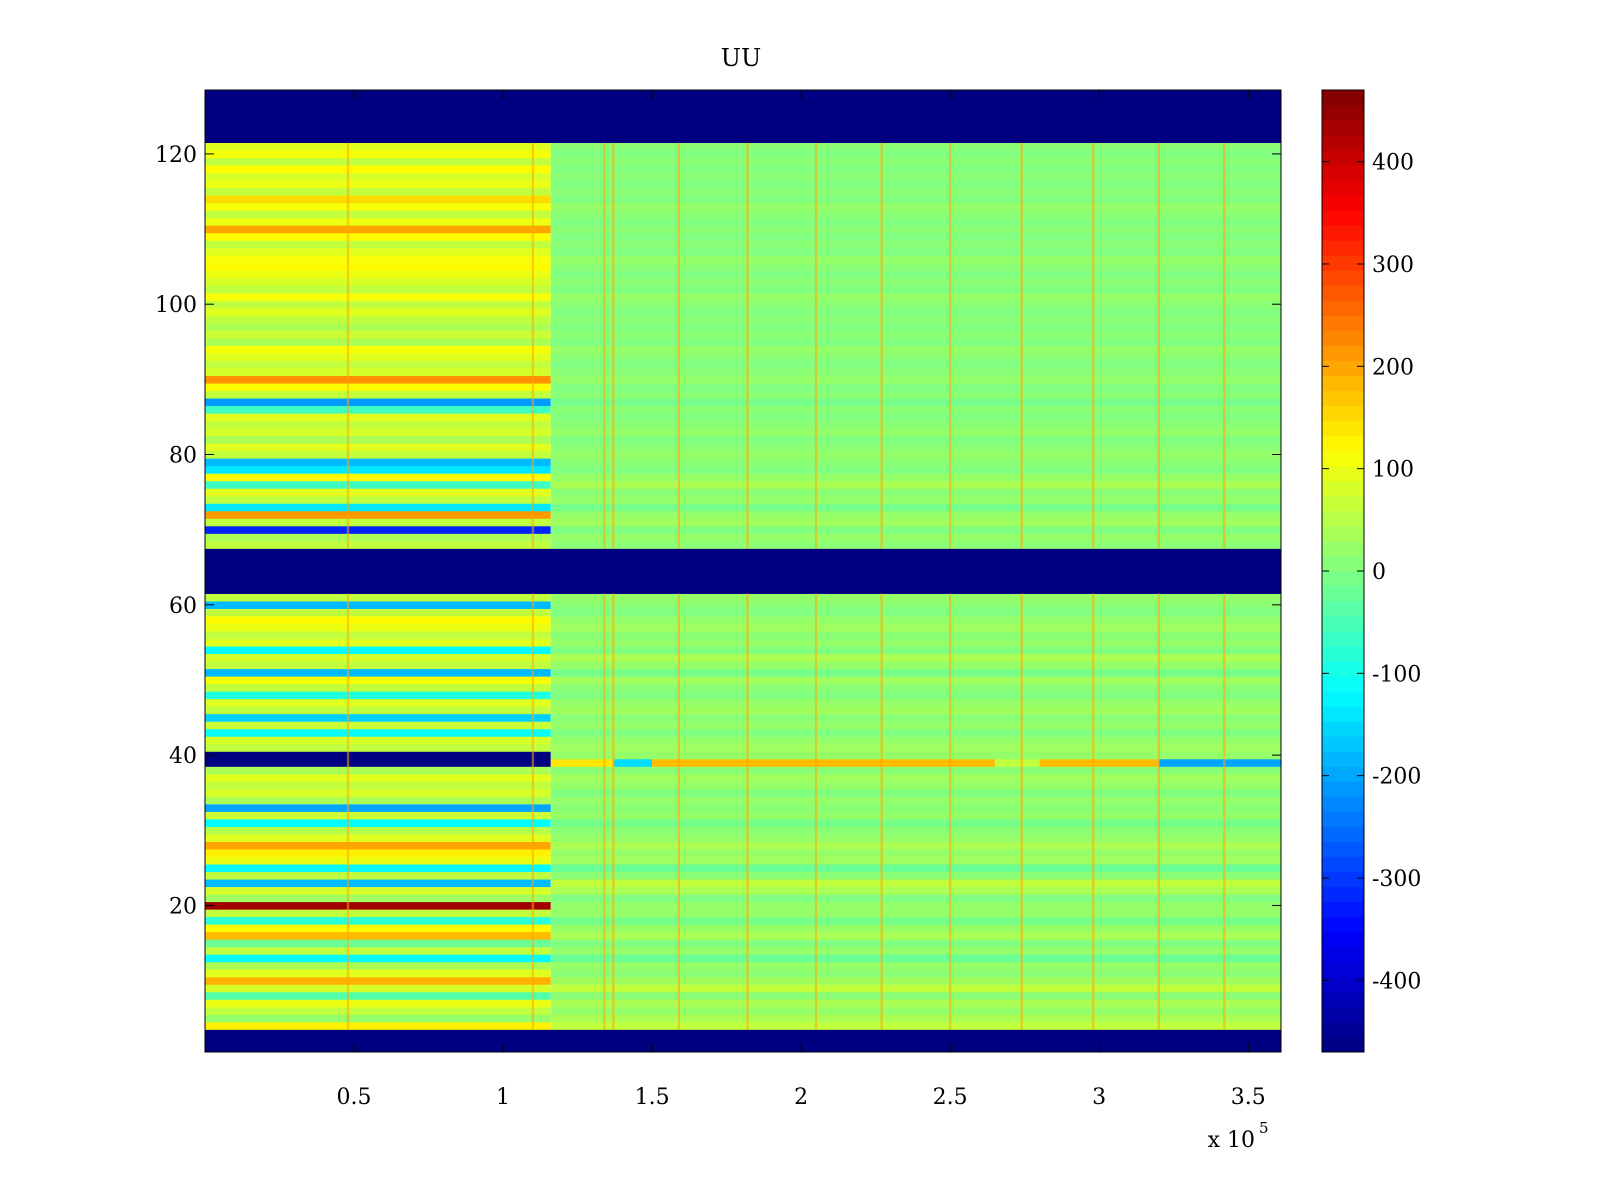 The image size is (1600, 1200). Describe the element at coordinates (1248, 1097) in the screenshot. I see `x-tick-label: 3.5` at that location.